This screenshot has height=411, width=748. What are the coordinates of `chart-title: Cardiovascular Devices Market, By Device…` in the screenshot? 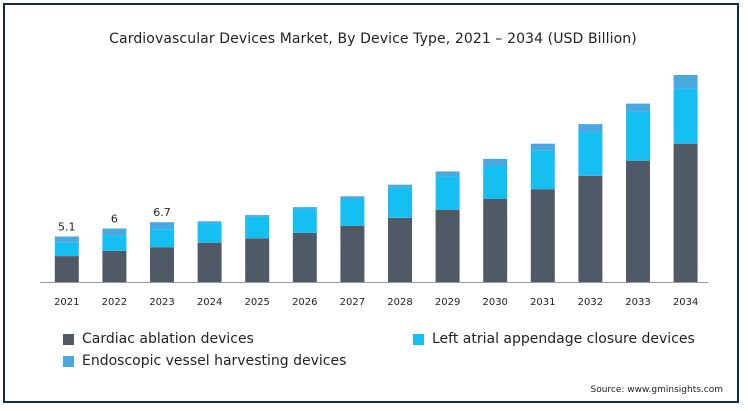 It's located at (373, 39).